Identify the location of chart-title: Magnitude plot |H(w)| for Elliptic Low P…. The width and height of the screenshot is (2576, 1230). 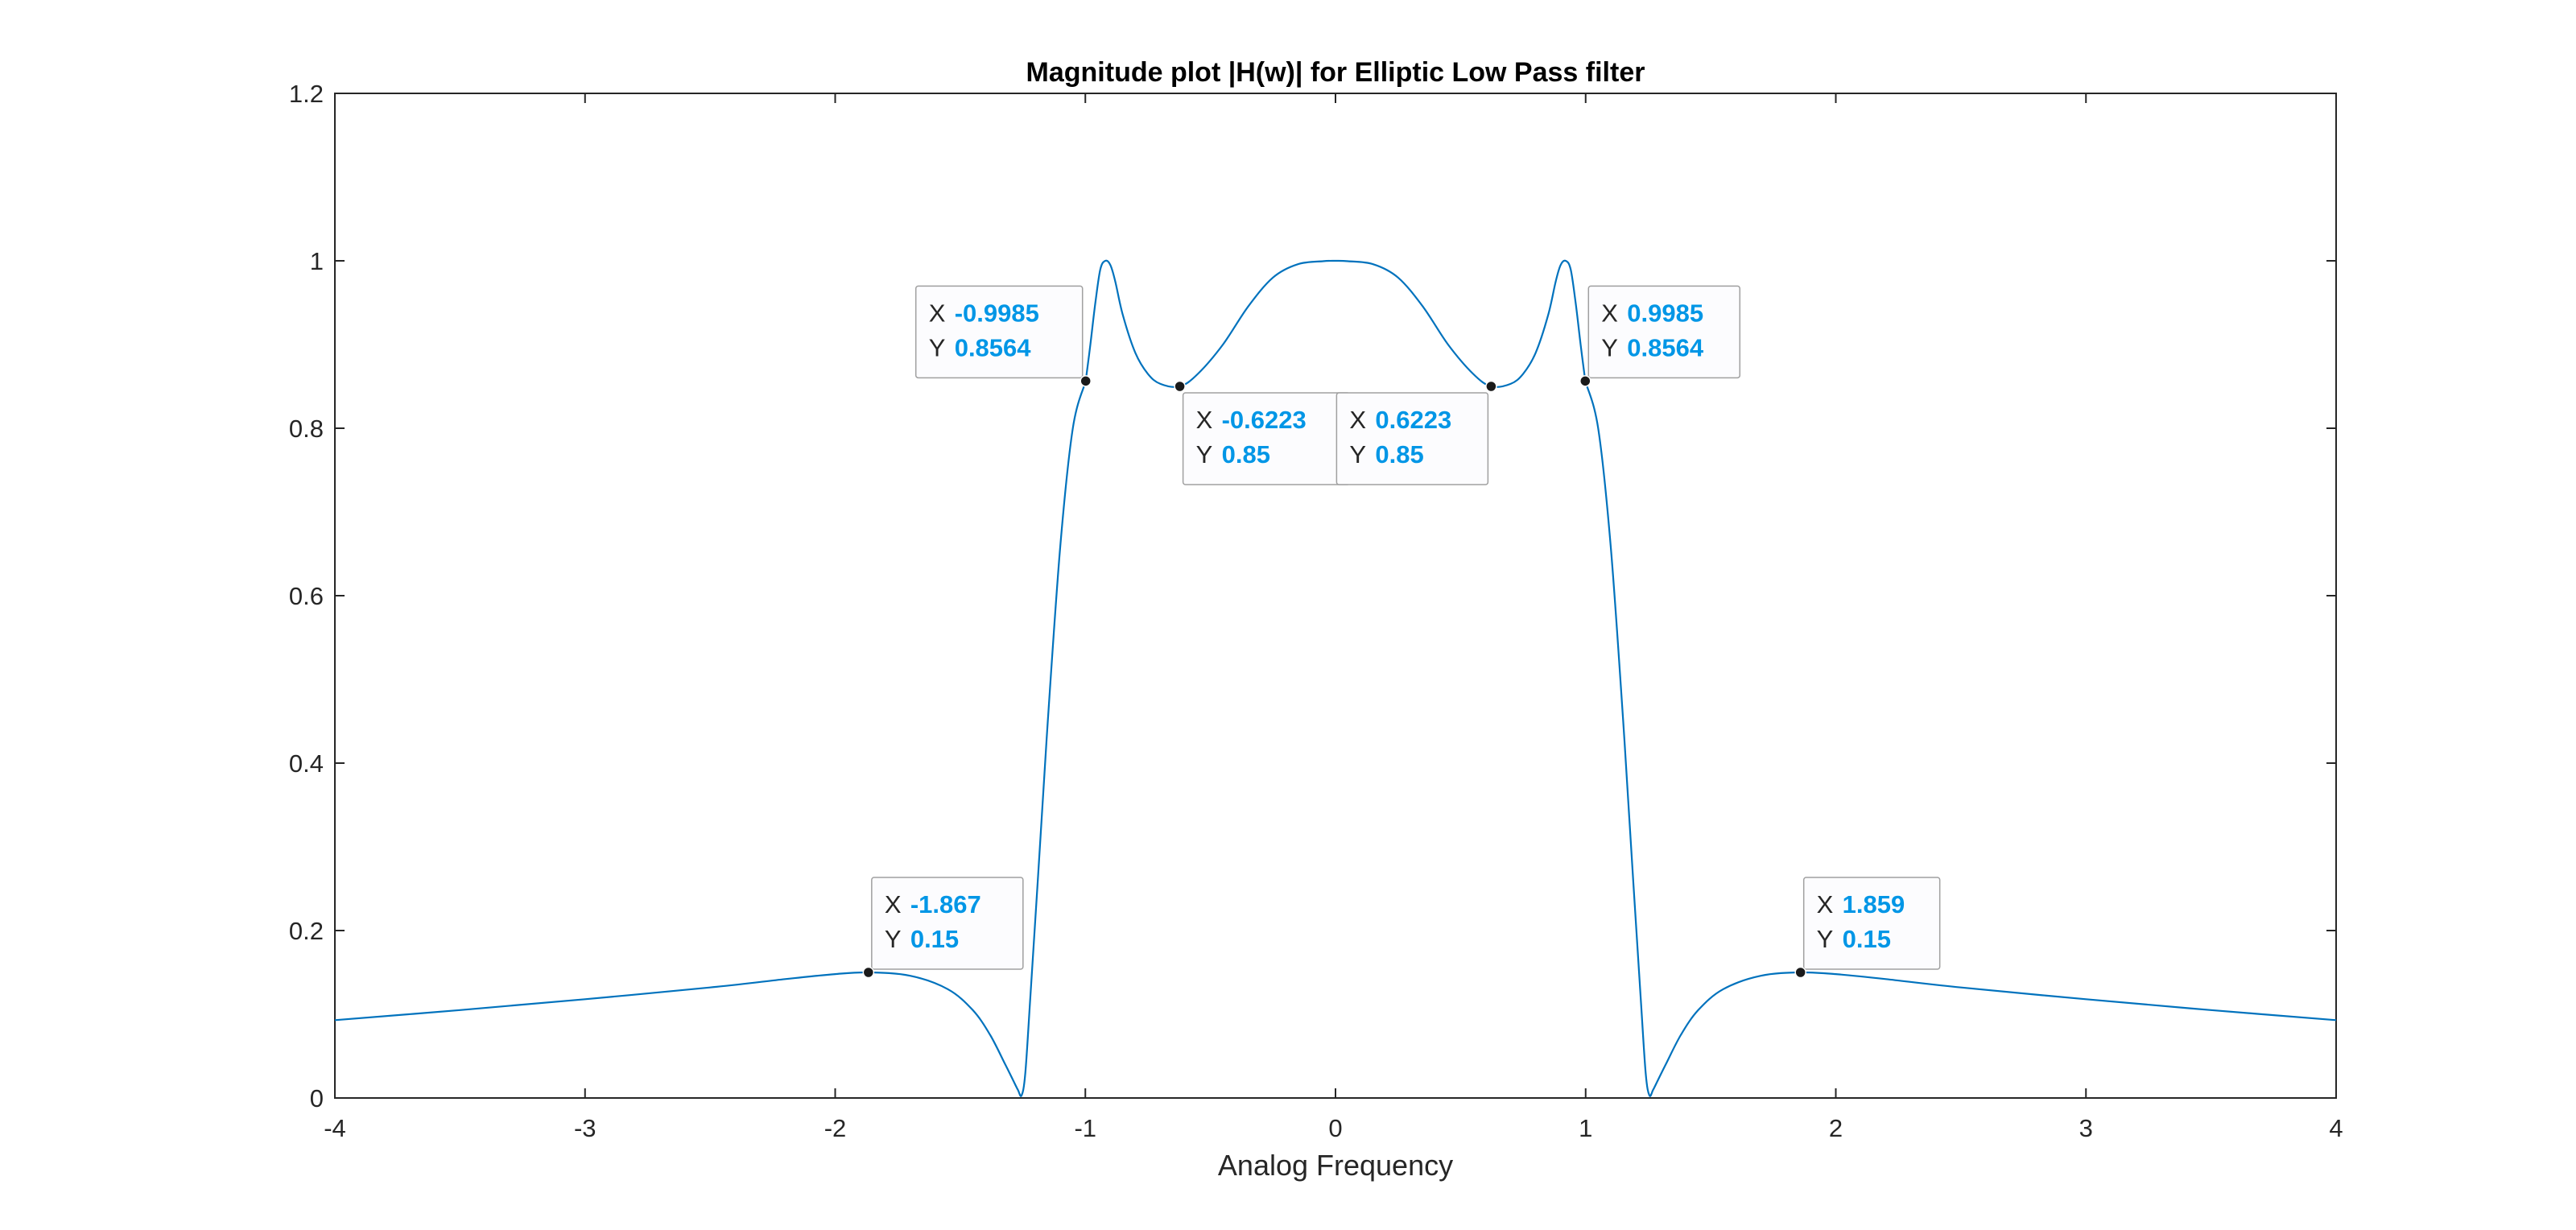
(1335, 72).